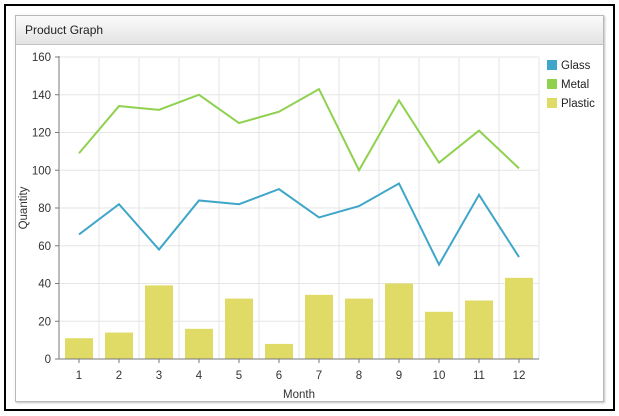 This screenshot has width=619, height=416. I want to click on y-tick-label: 20, so click(44, 322).